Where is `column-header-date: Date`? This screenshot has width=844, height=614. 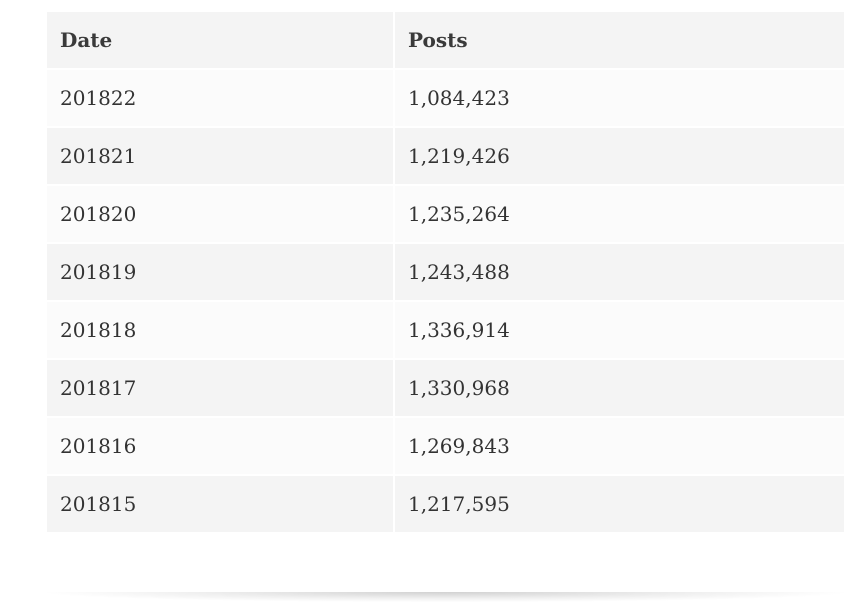
column-header-date: Date is located at coordinates (221, 41).